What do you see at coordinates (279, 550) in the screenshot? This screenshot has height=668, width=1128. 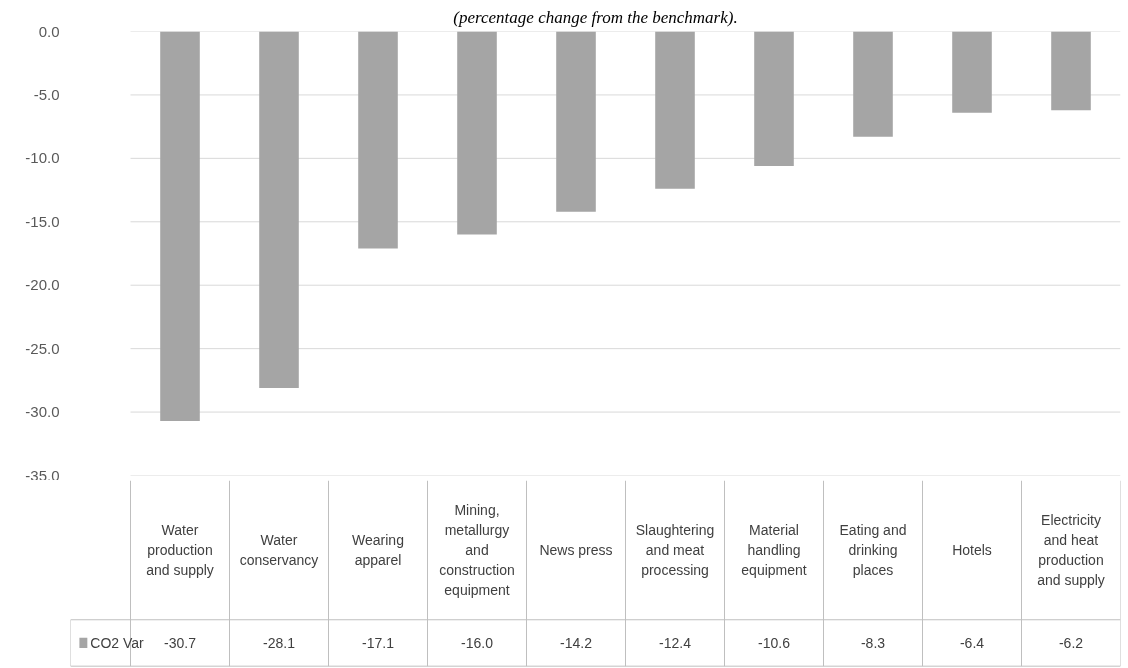 I see `x-tick-label: Water conservancy` at bounding box center [279, 550].